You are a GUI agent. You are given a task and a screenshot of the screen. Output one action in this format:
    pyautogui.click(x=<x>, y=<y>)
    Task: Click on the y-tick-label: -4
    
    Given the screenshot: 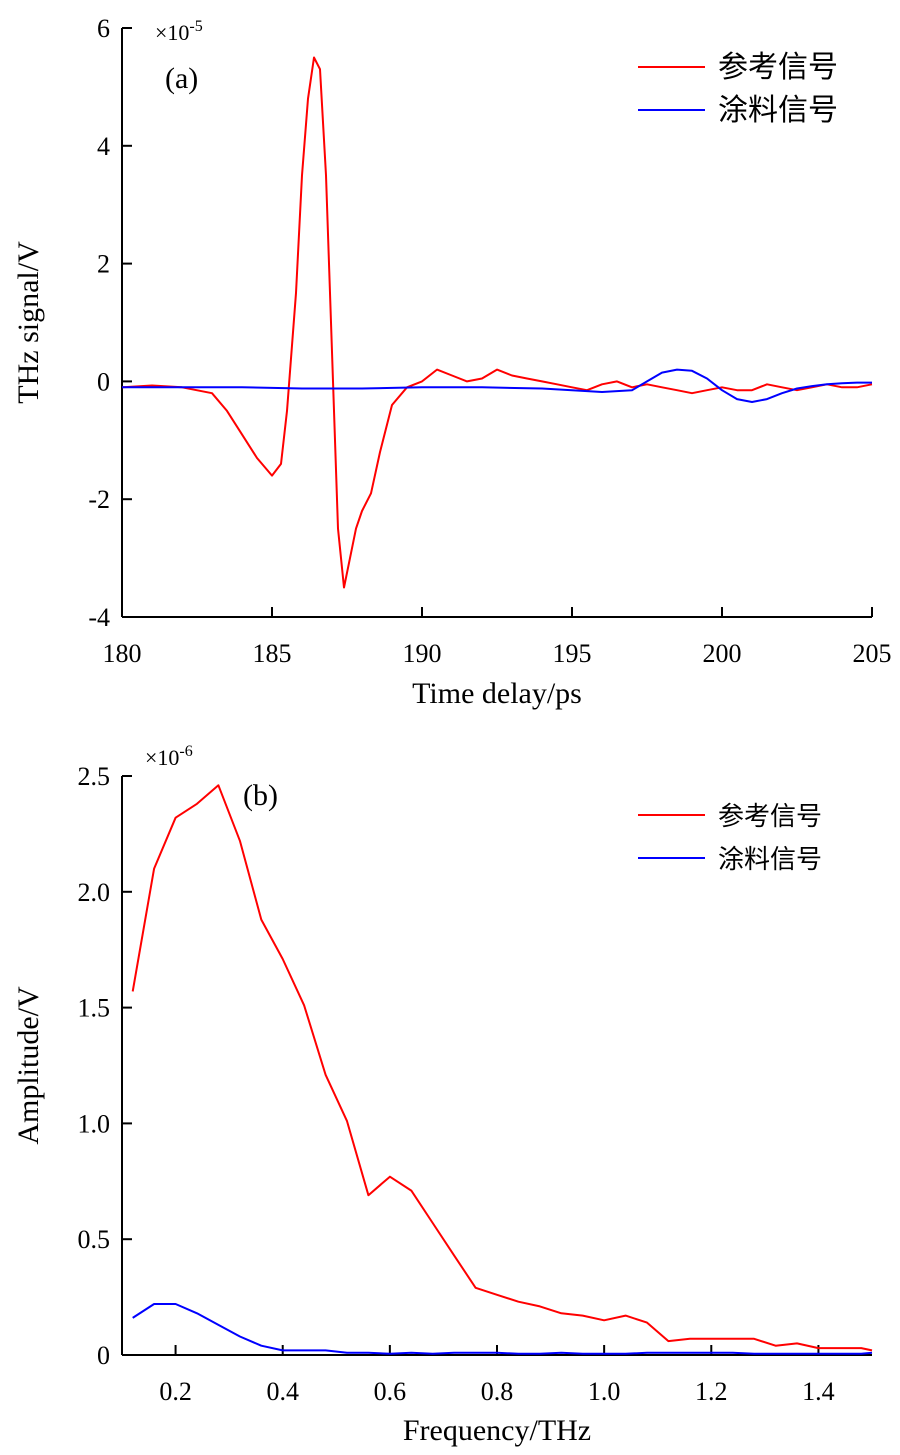 What is the action you would take?
    pyautogui.click(x=99, y=617)
    